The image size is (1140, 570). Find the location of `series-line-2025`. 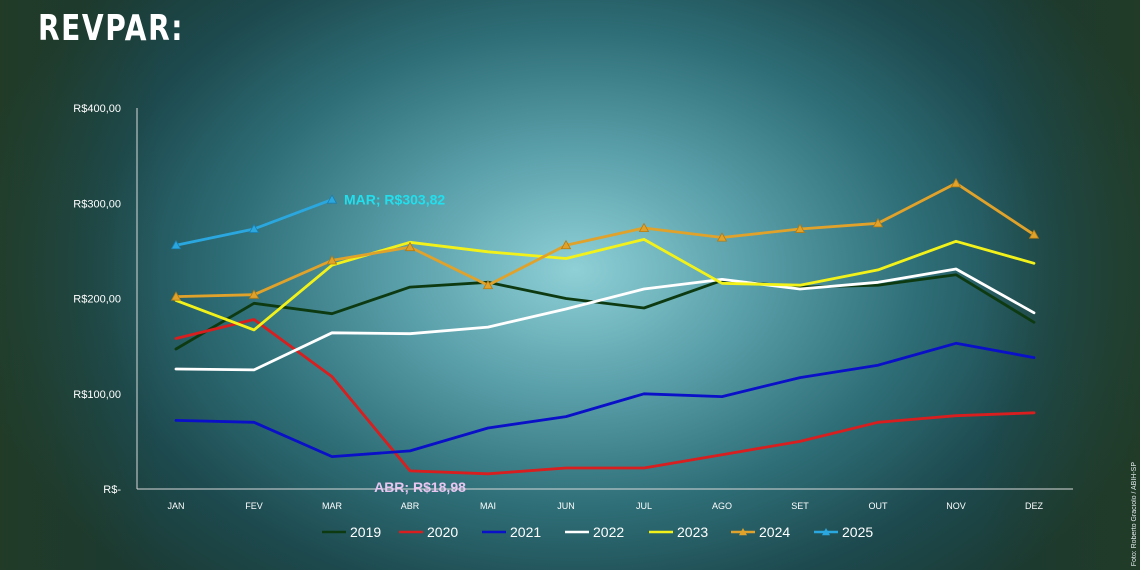

series-line-2025 is located at coordinates (254, 222).